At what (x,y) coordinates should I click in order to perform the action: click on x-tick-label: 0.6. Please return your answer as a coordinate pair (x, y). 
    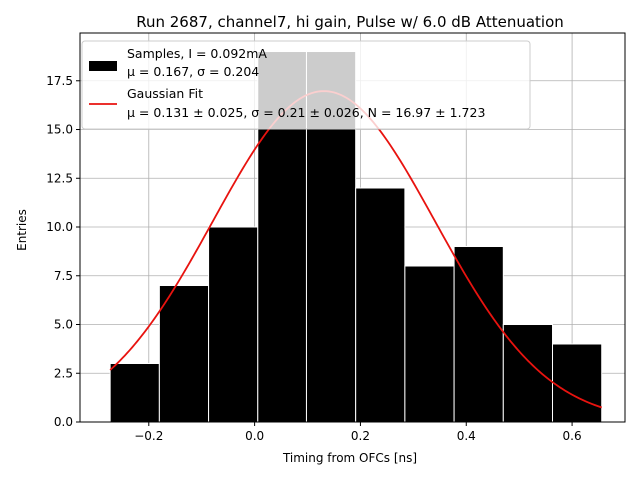
    Looking at the image, I should click on (572, 436).